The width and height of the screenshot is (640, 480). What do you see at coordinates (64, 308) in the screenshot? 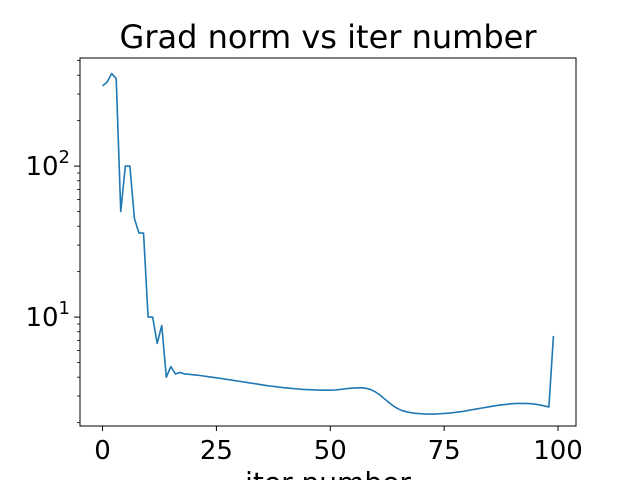
I see `y-tick-label-exponent: 1` at bounding box center [64, 308].